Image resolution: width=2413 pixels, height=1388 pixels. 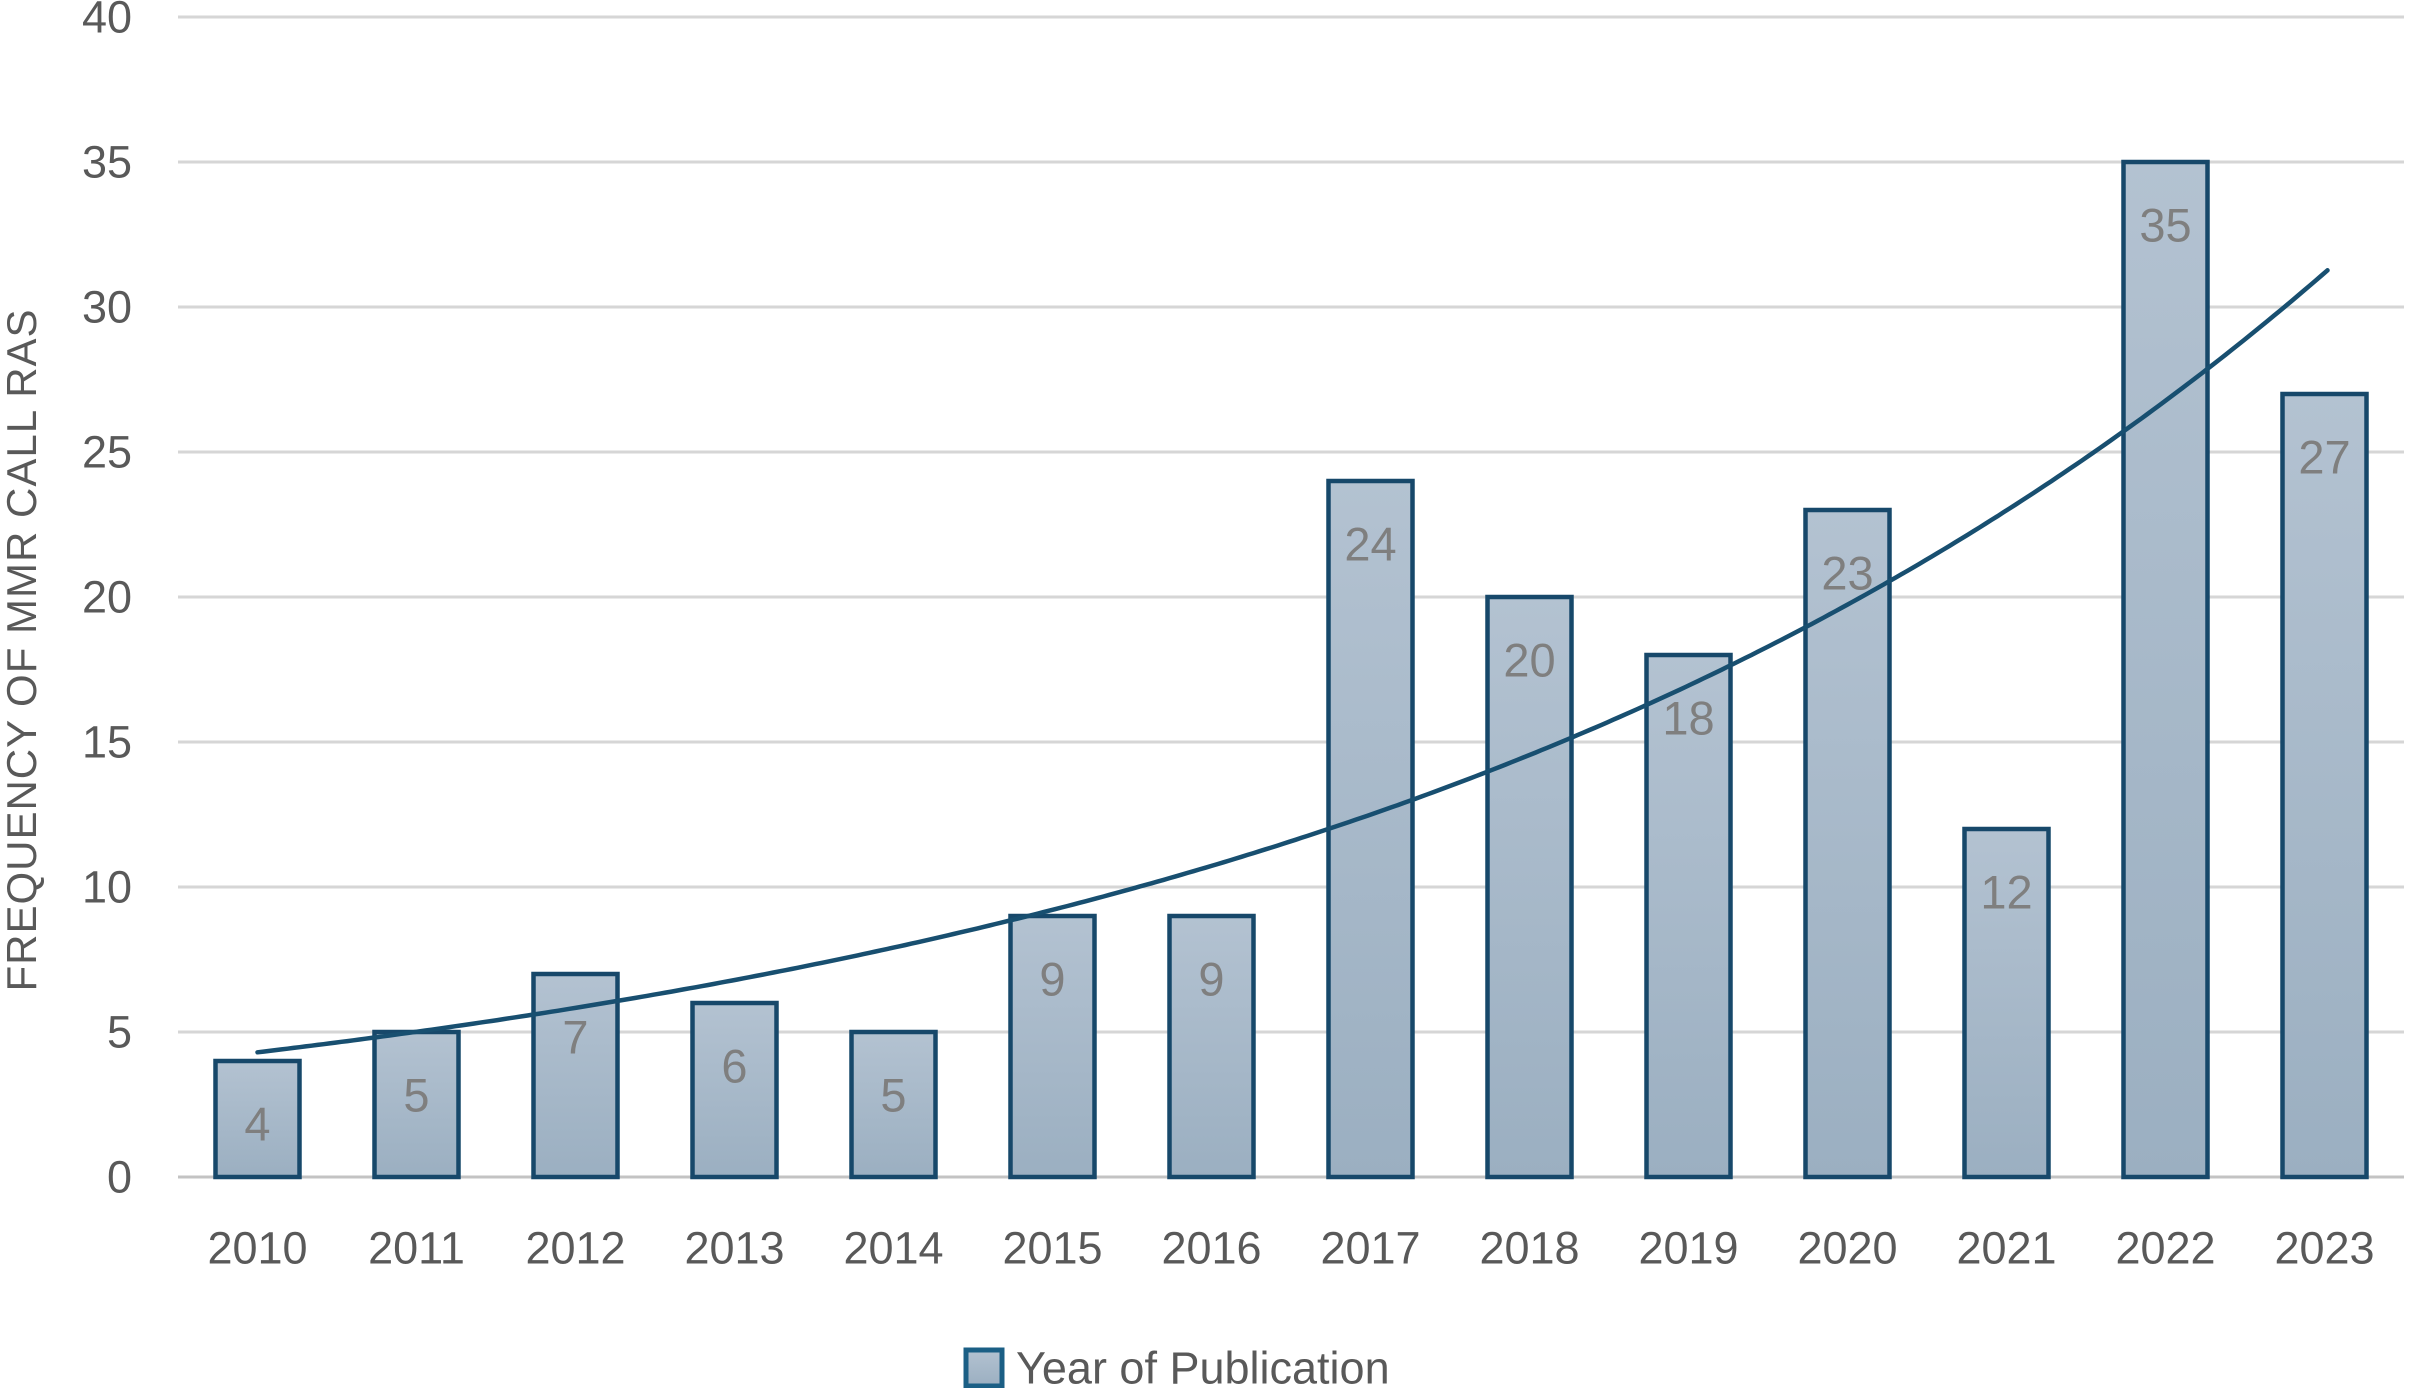 What do you see at coordinates (119, 1032) in the screenshot?
I see `y-tick-label-5: 5` at bounding box center [119, 1032].